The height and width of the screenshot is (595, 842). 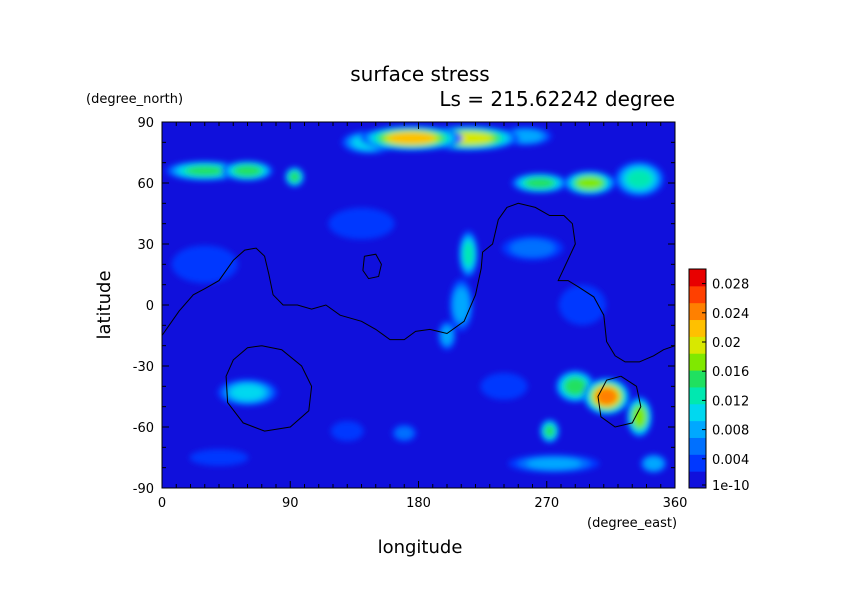 What do you see at coordinates (632, 523) in the screenshot?
I see `x-unit-label: (degree_east)` at bounding box center [632, 523].